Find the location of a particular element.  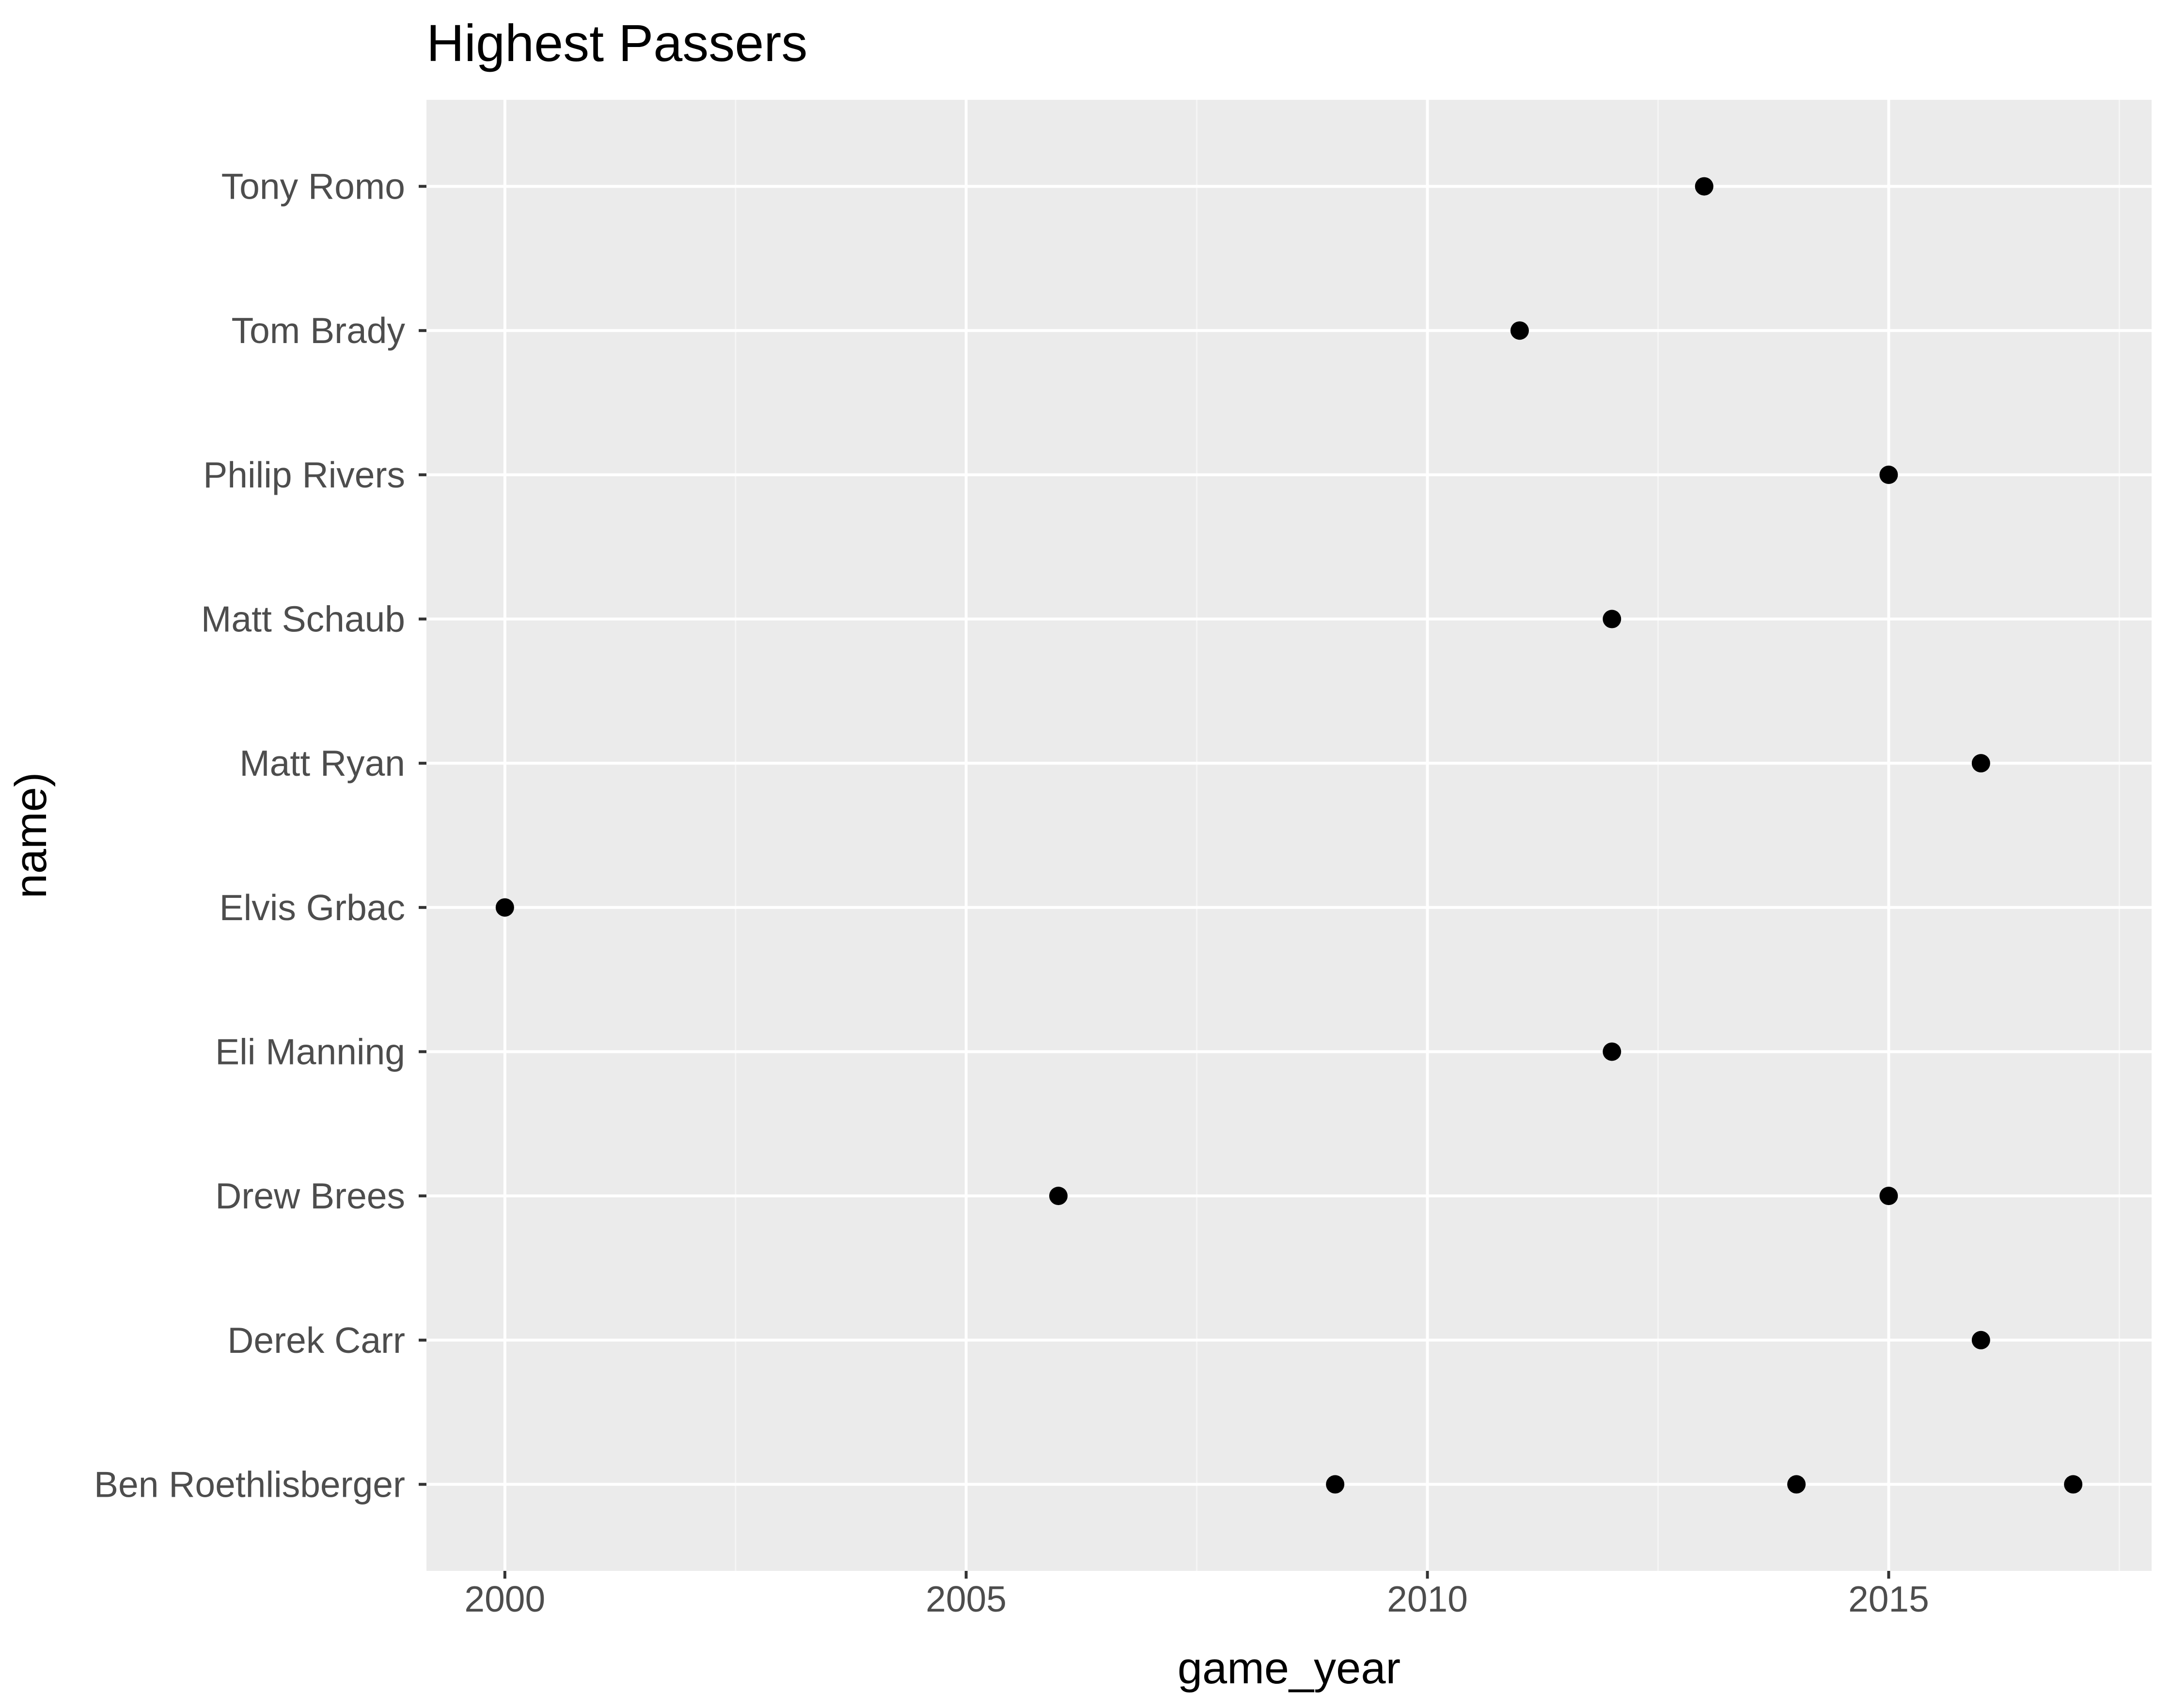

y-tick-label: Drew Brees is located at coordinates (310, 1195).